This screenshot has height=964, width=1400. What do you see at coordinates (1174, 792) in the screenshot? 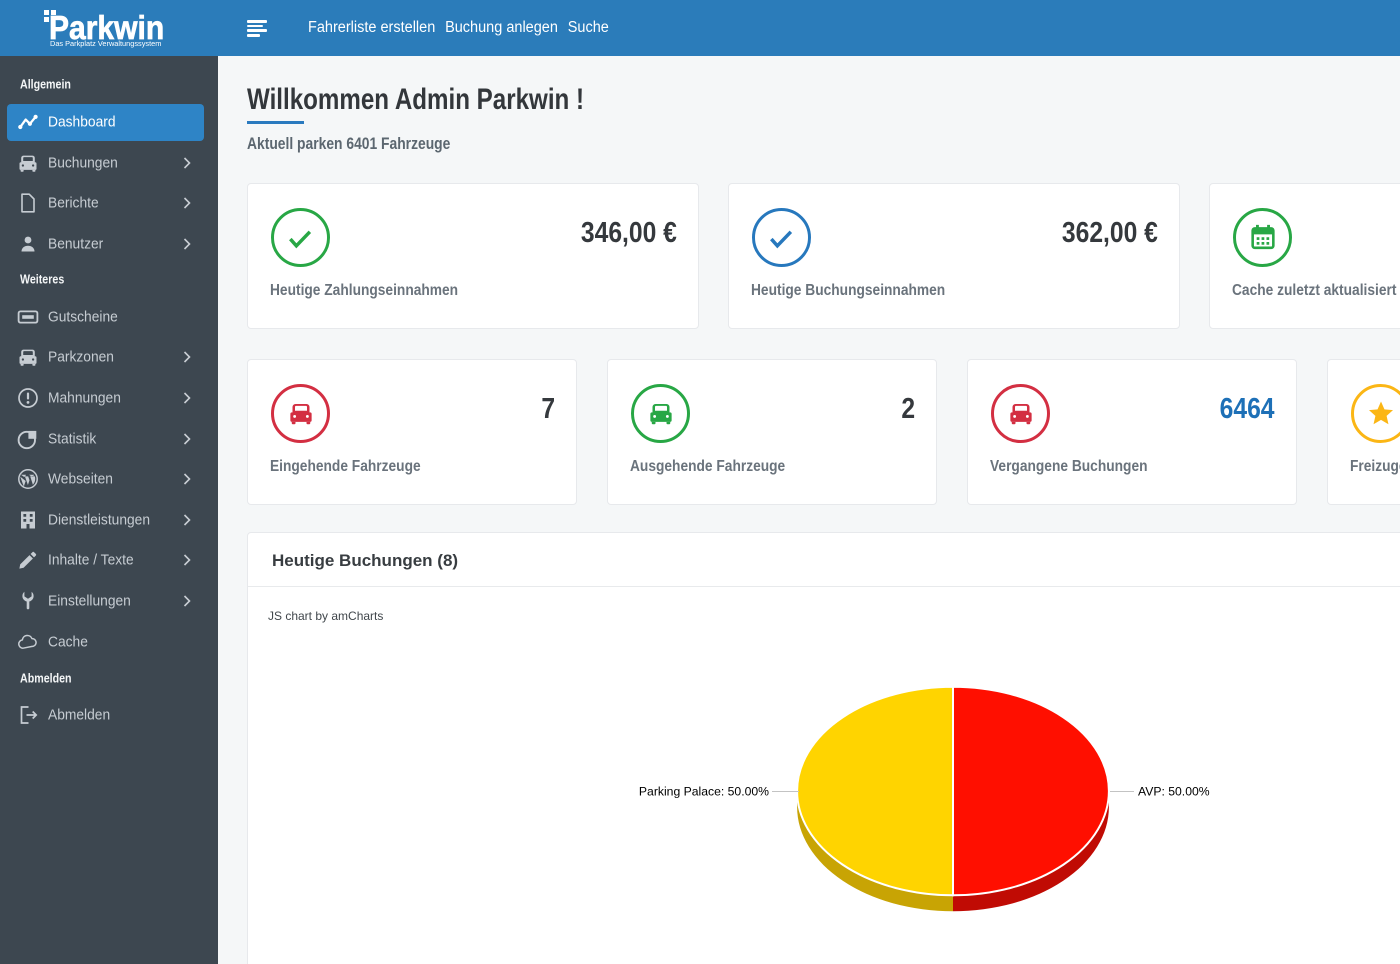
I see `svg-text: AVP: 50.00%` at bounding box center [1174, 792].